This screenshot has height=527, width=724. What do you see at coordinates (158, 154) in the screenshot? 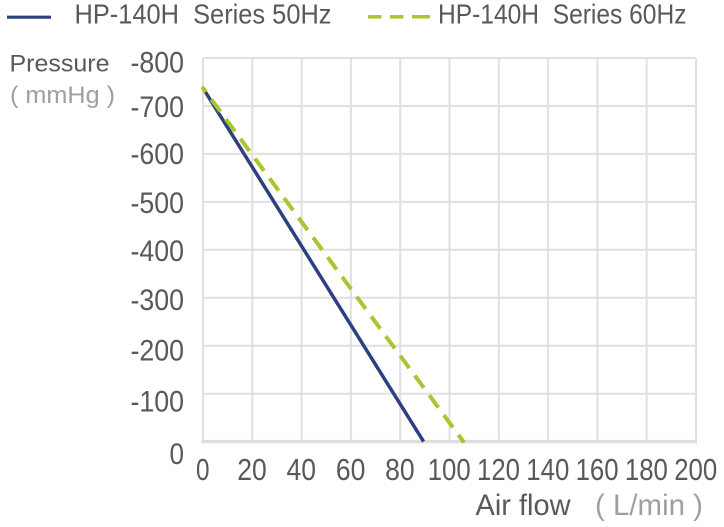
I see `svg-text: -600` at bounding box center [158, 154].